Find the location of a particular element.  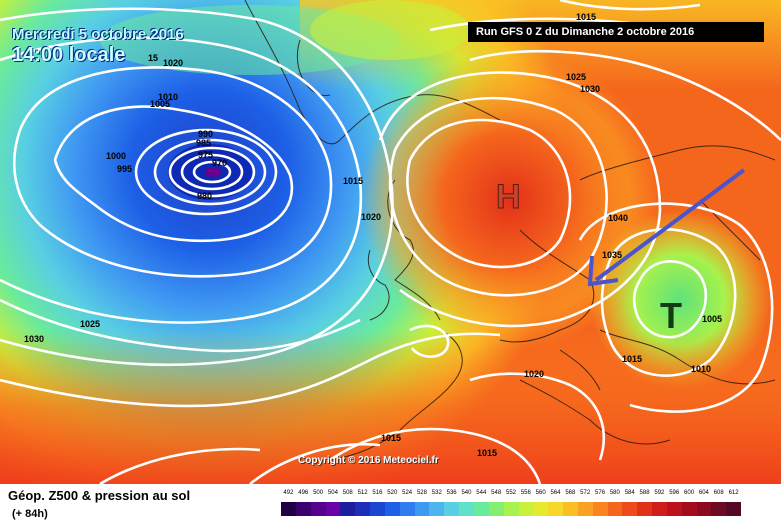

scale-tick: 576 is located at coordinates (600, 493).